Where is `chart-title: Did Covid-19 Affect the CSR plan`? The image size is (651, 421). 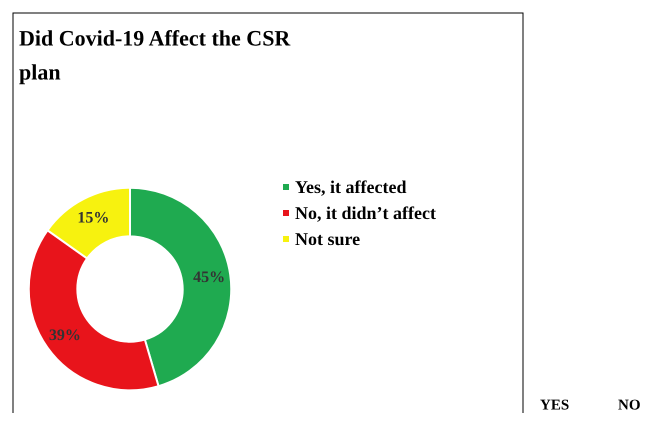 chart-title: Did Covid-19 Affect the CSR plan is located at coordinates (155, 55).